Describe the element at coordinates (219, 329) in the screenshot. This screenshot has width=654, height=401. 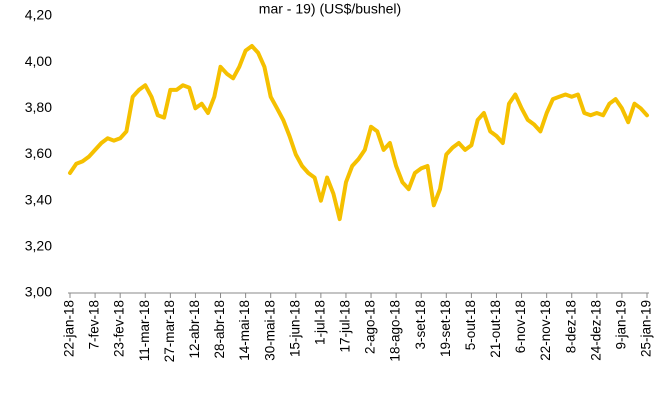
I see `x-tick-label: 28-abr-18` at that location.